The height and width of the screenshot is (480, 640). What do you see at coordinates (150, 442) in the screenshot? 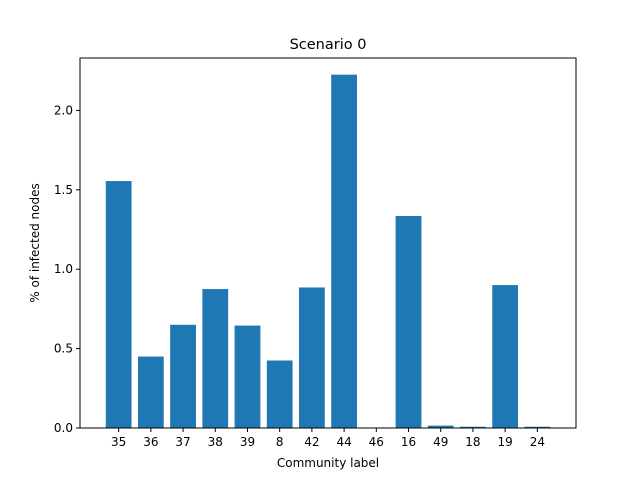
I see `x-tick-label-36: 36` at bounding box center [150, 442].